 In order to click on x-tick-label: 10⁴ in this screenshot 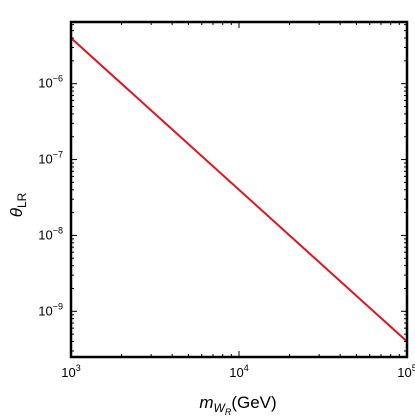, I will do `click(238, 371)`.